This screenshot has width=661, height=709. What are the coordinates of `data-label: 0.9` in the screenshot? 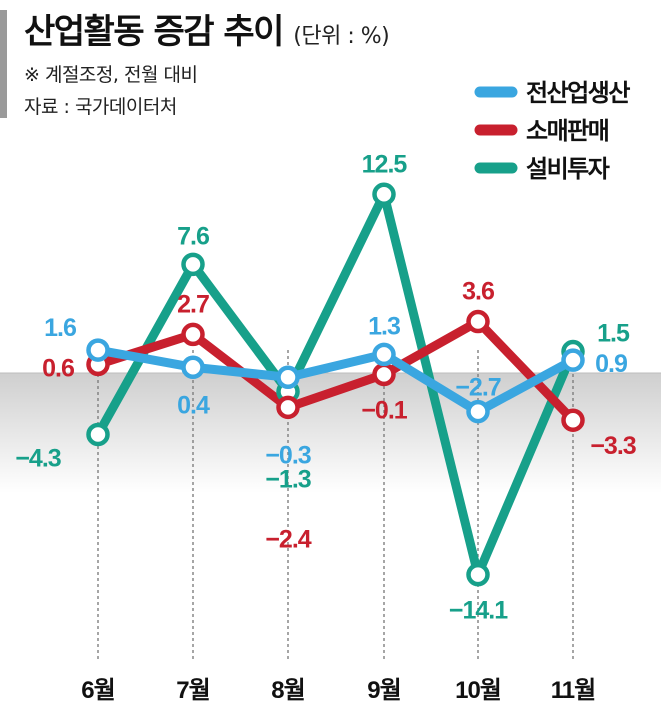 It's located at (611, 364).